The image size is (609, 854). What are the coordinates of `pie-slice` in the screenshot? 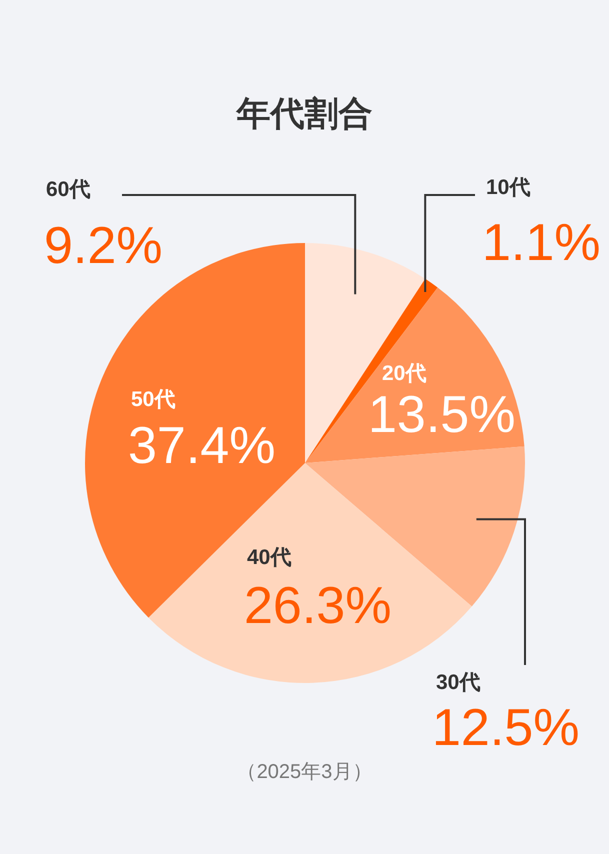 It's located at (414, 375).